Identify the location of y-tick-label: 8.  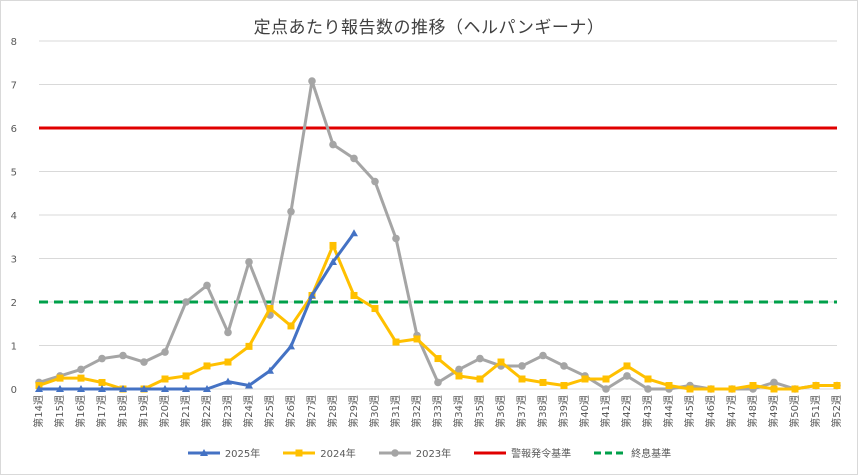
(14, 42).